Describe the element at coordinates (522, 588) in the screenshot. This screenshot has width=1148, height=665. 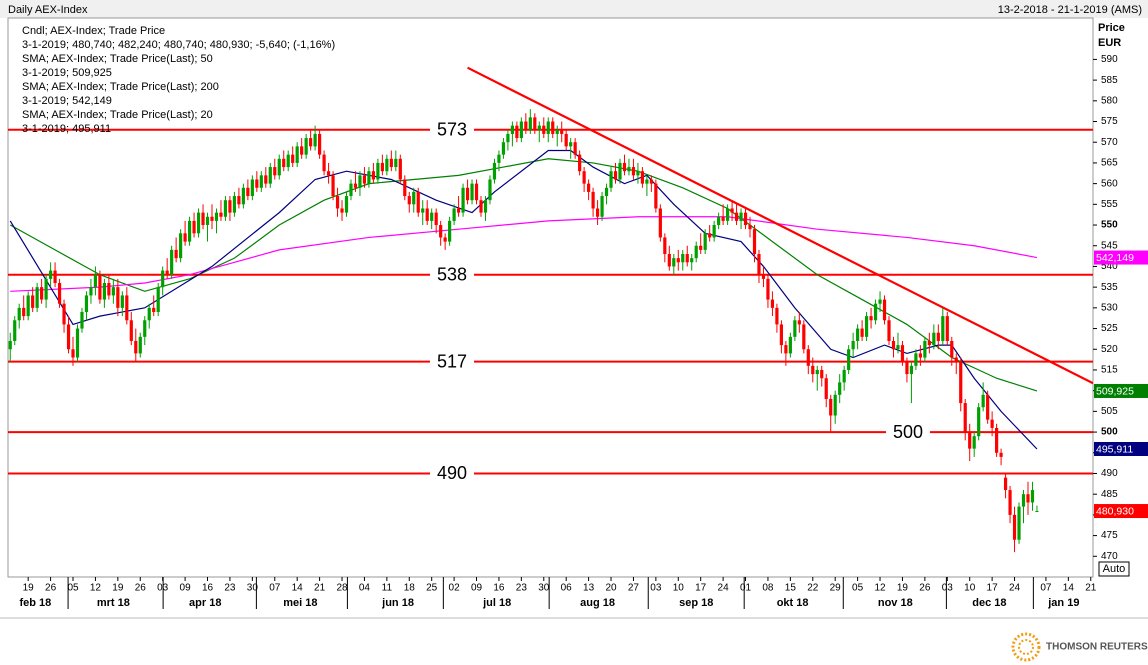
I see `x-tick-label: 23` at that location.